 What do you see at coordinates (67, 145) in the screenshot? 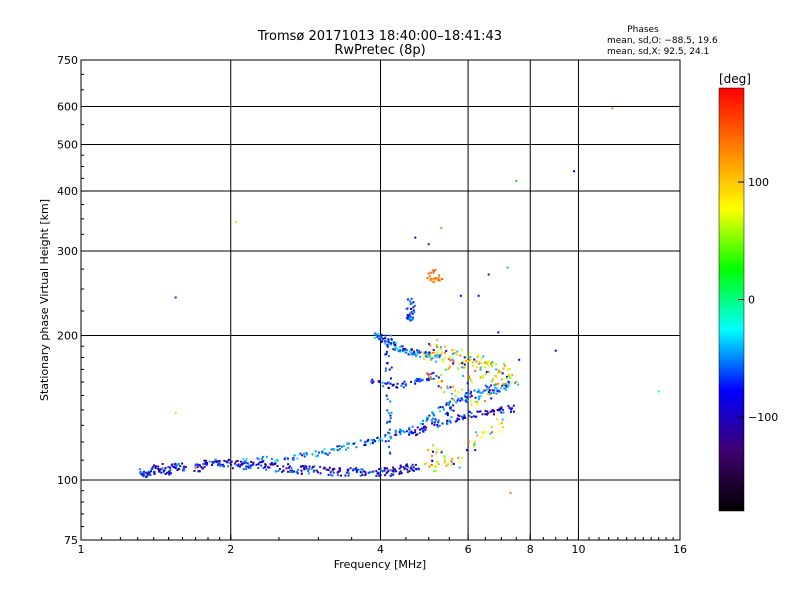
I see `y-tick-label: 500` at bounding box center [67, 145].